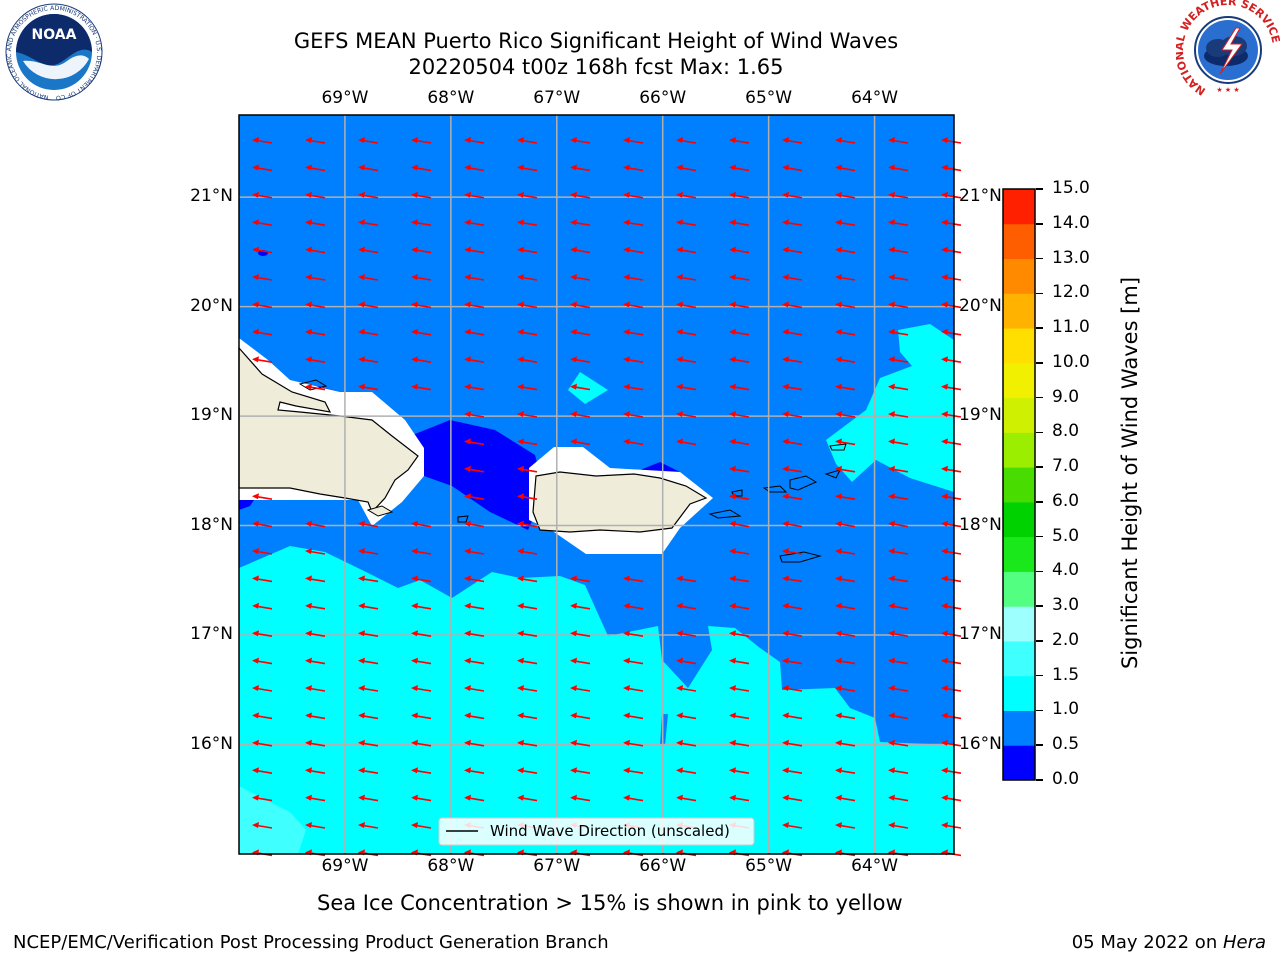 This screenshot has width=1280, height=960. Describe the element at coordinates (838, 447) in the screenshot. I see `land-small-island` at that location.